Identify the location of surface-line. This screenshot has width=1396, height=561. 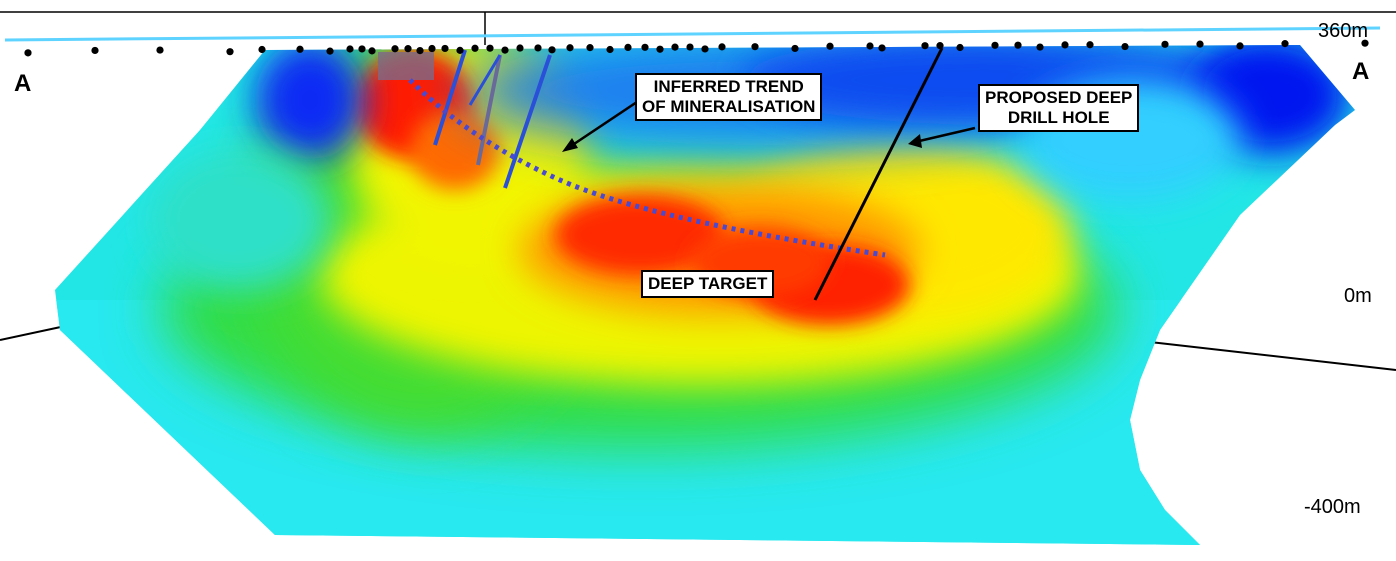
(692, 34).